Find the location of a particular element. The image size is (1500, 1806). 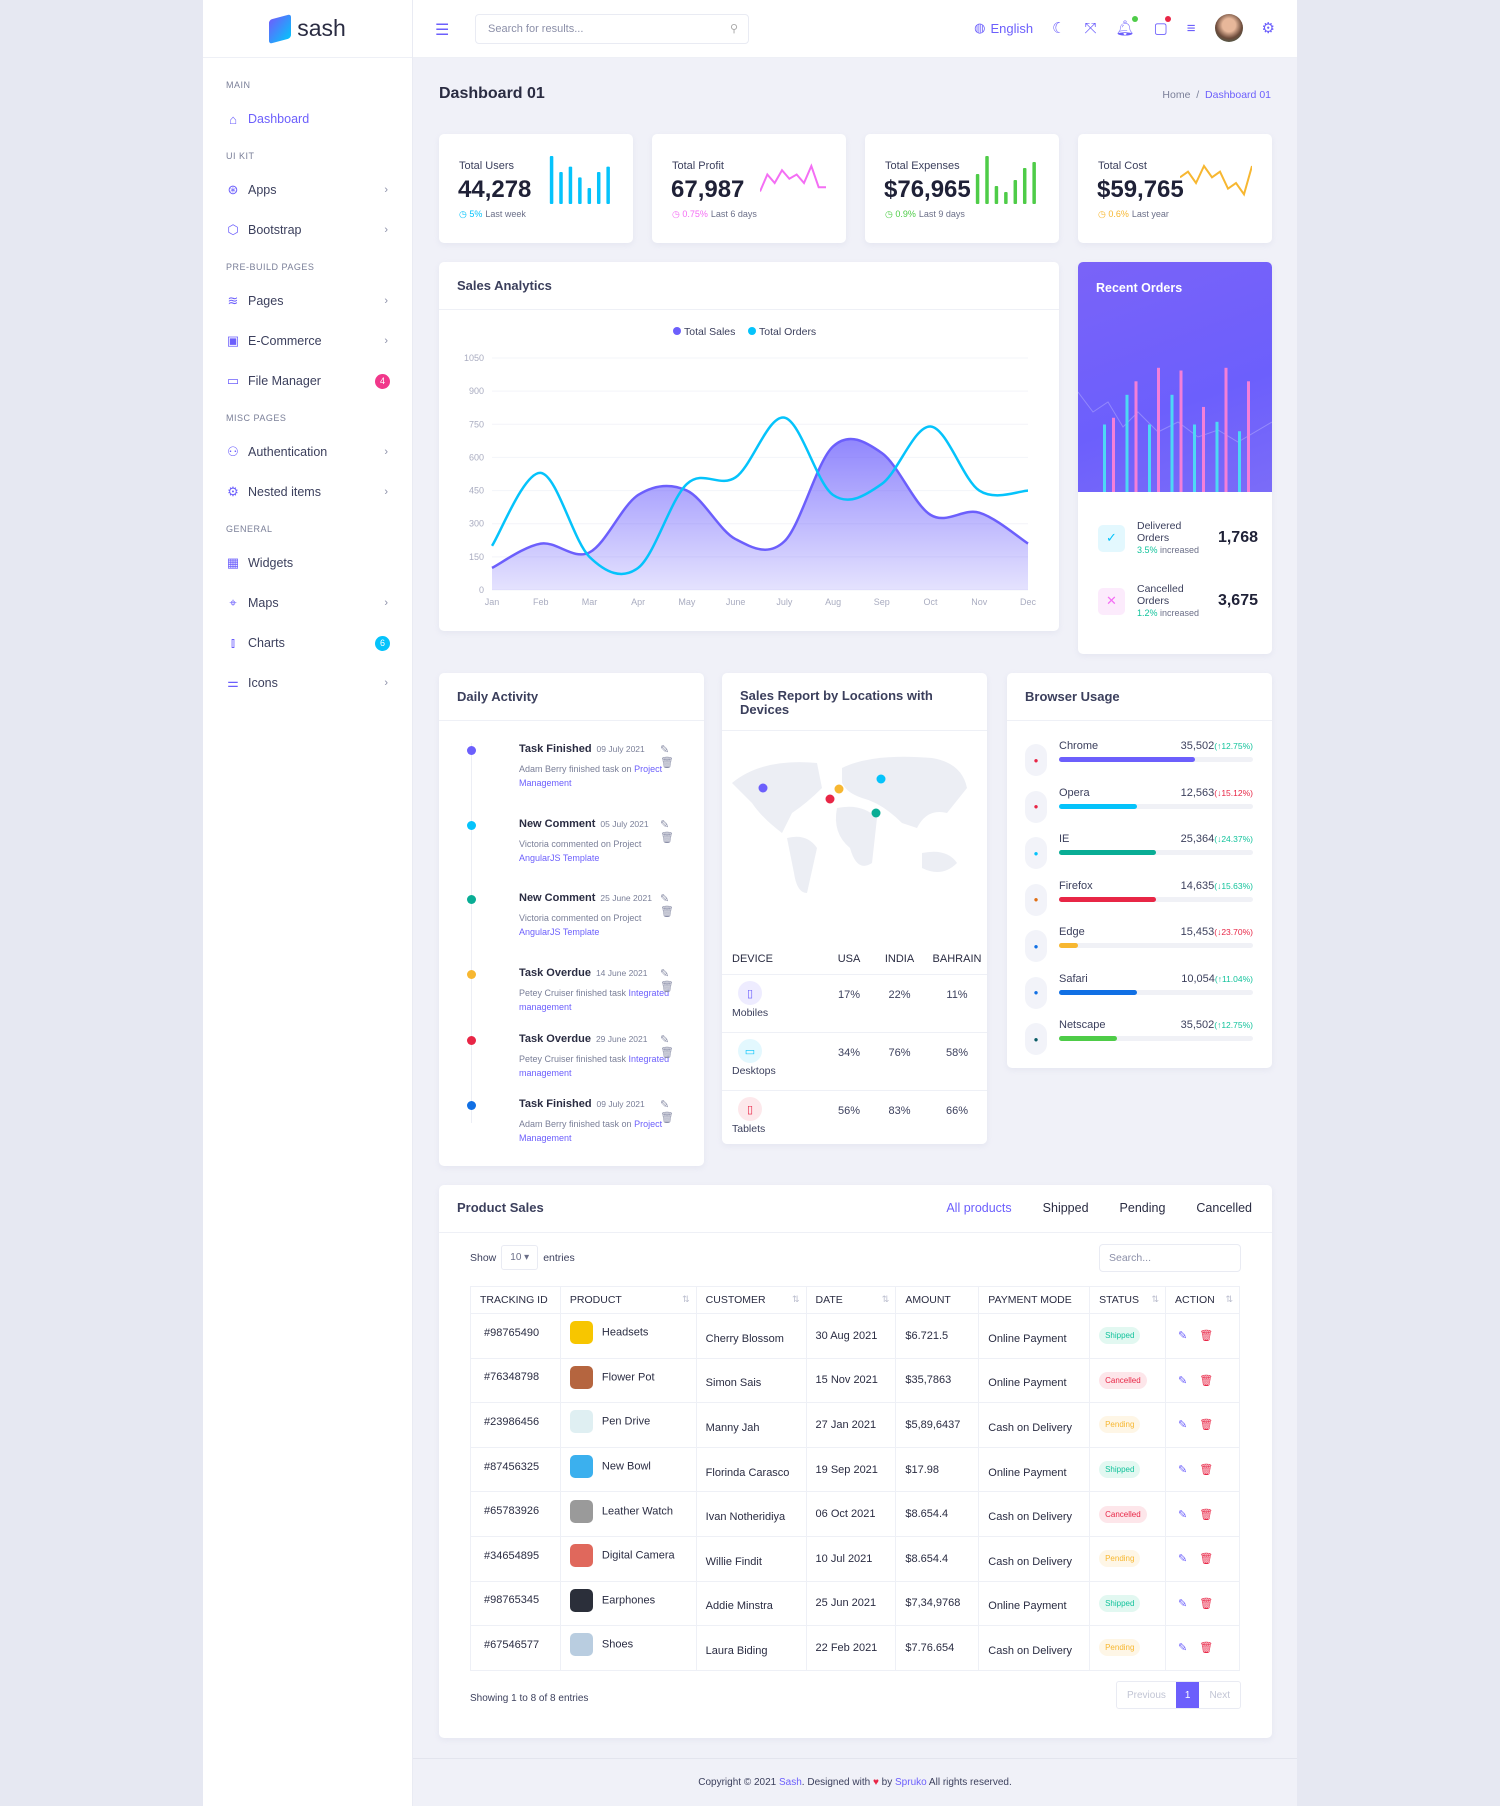

language-selector: ◍ English is located at coordinates (1003, 28).